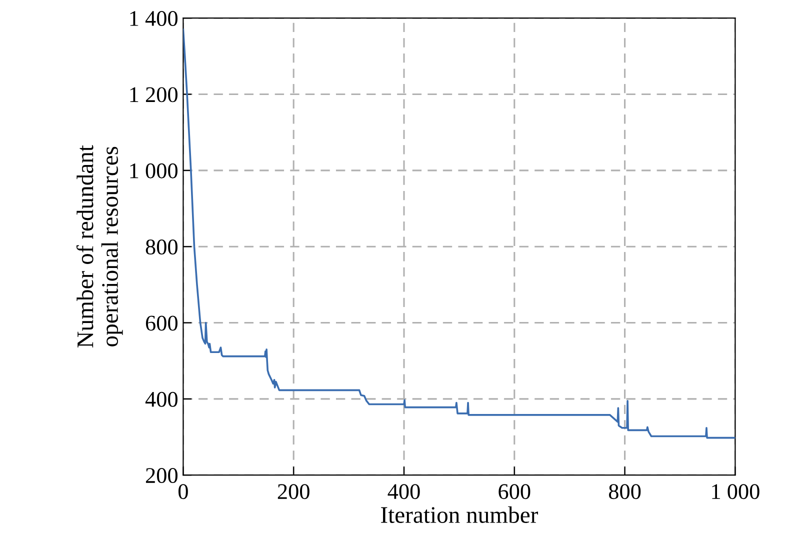  Describe the element at coordinates (162, 323) in the screenshot. I see `y-tick-label: 600` at that location.